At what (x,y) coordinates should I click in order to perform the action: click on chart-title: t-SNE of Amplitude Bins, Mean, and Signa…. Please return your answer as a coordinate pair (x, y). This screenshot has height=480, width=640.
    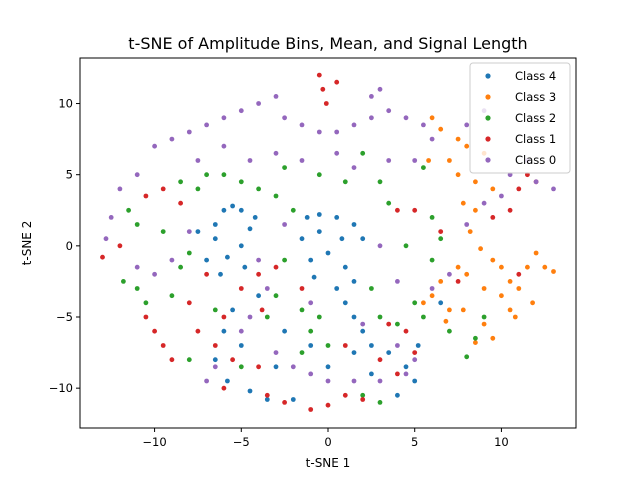
    Looking at the image, I should click on (327, 43).